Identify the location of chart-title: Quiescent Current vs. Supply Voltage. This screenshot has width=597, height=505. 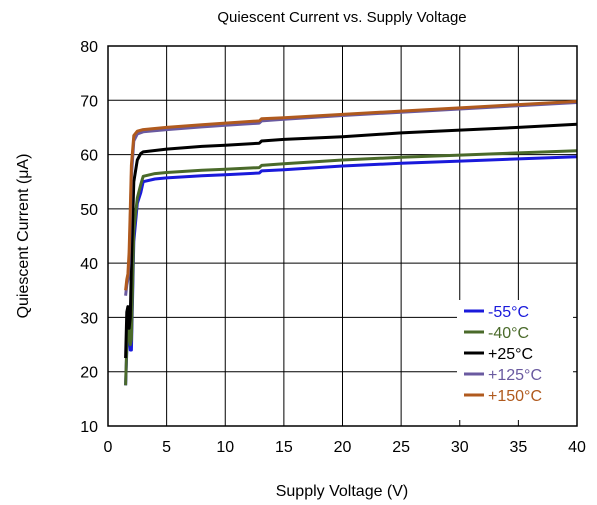
(341, 17).